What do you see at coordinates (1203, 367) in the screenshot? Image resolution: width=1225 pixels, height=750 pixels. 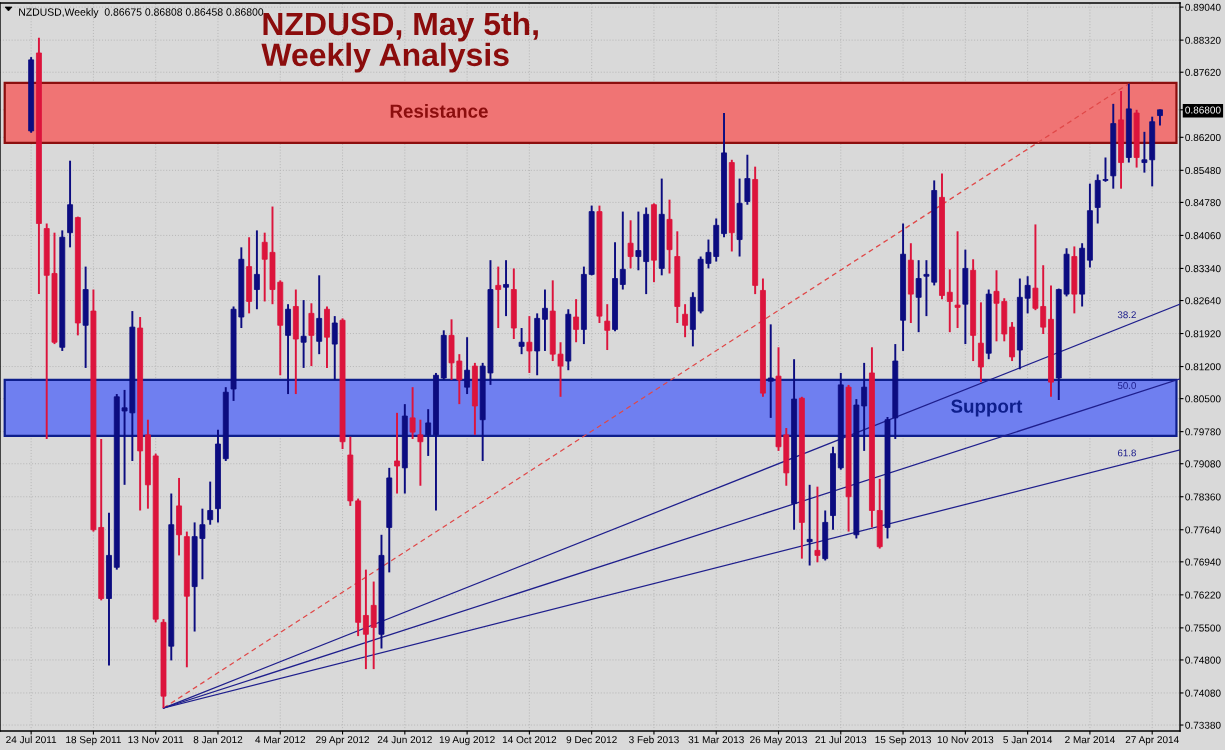 I see `y-tick-label: 0.81200` at bounding box center [1203, 367].